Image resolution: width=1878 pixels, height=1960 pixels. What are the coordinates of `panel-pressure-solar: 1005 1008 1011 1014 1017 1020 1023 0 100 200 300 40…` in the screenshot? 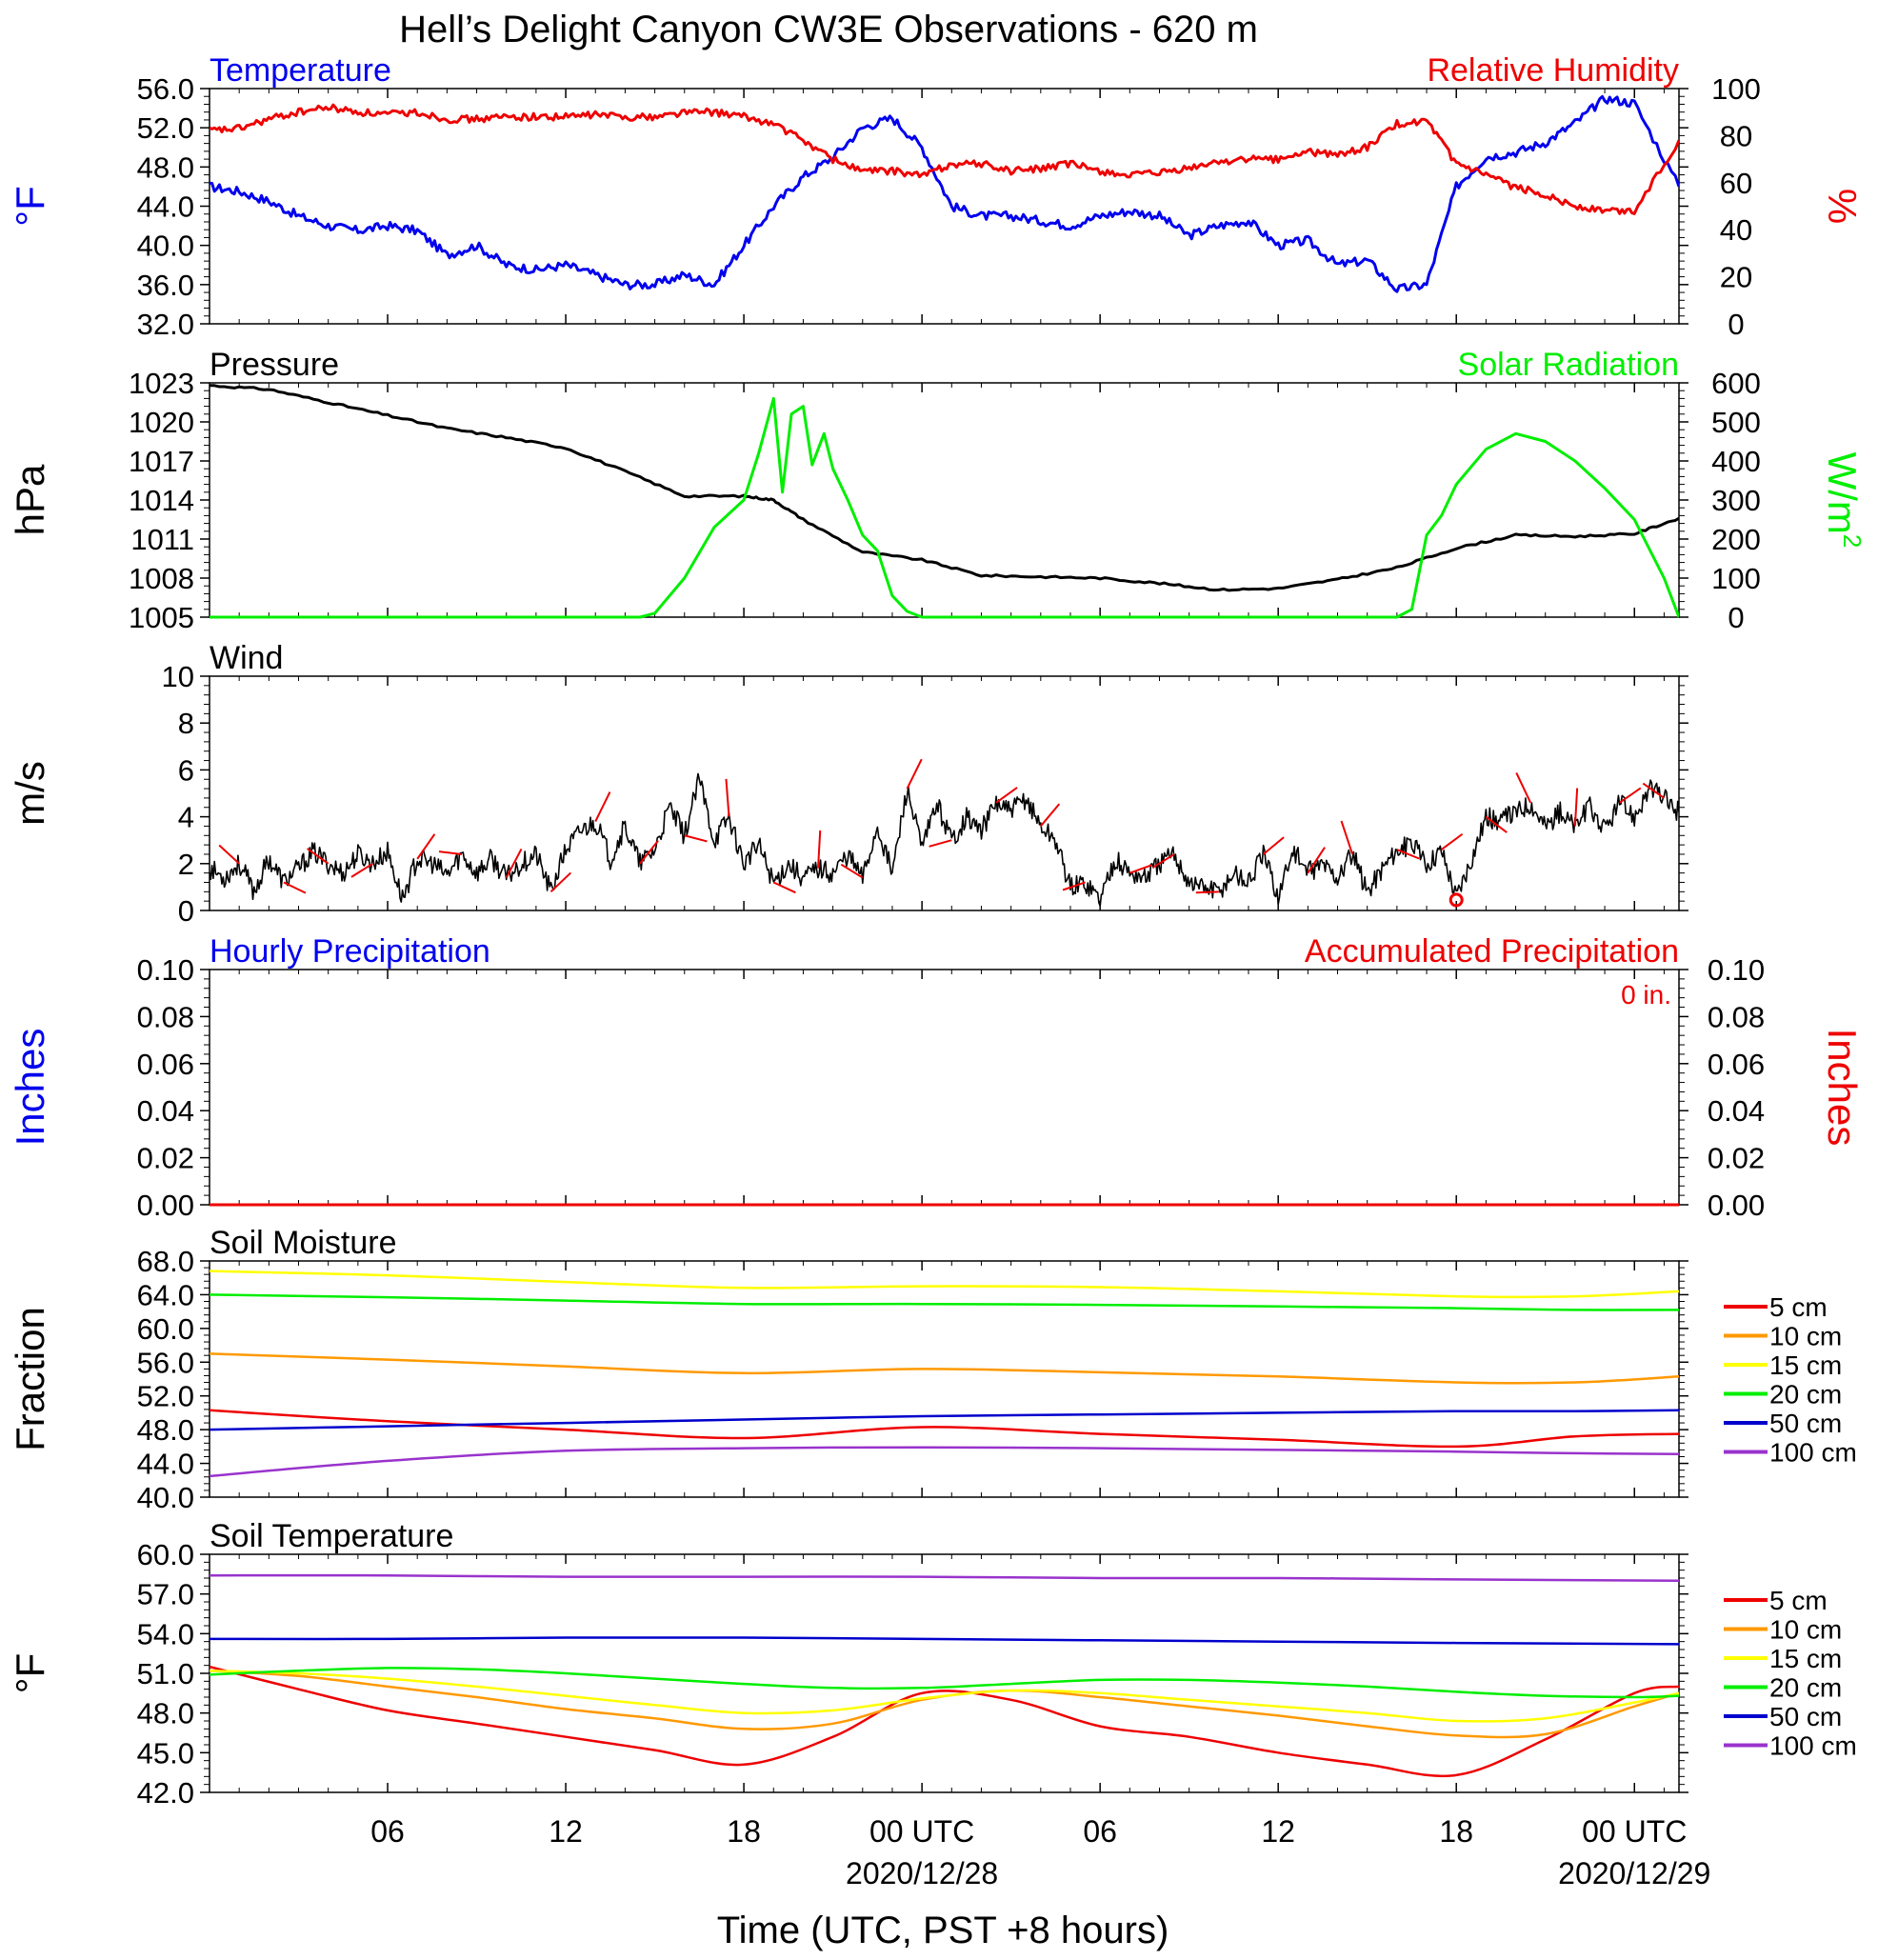 It's located at (937, 490).